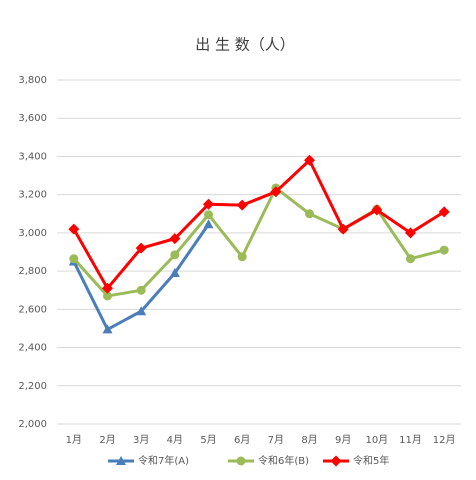 This screenshot has width=476, height=480. Describe the element at coordinates (32, 348) in the screenshot. I see `y-tick-label: 2,400` at that location.